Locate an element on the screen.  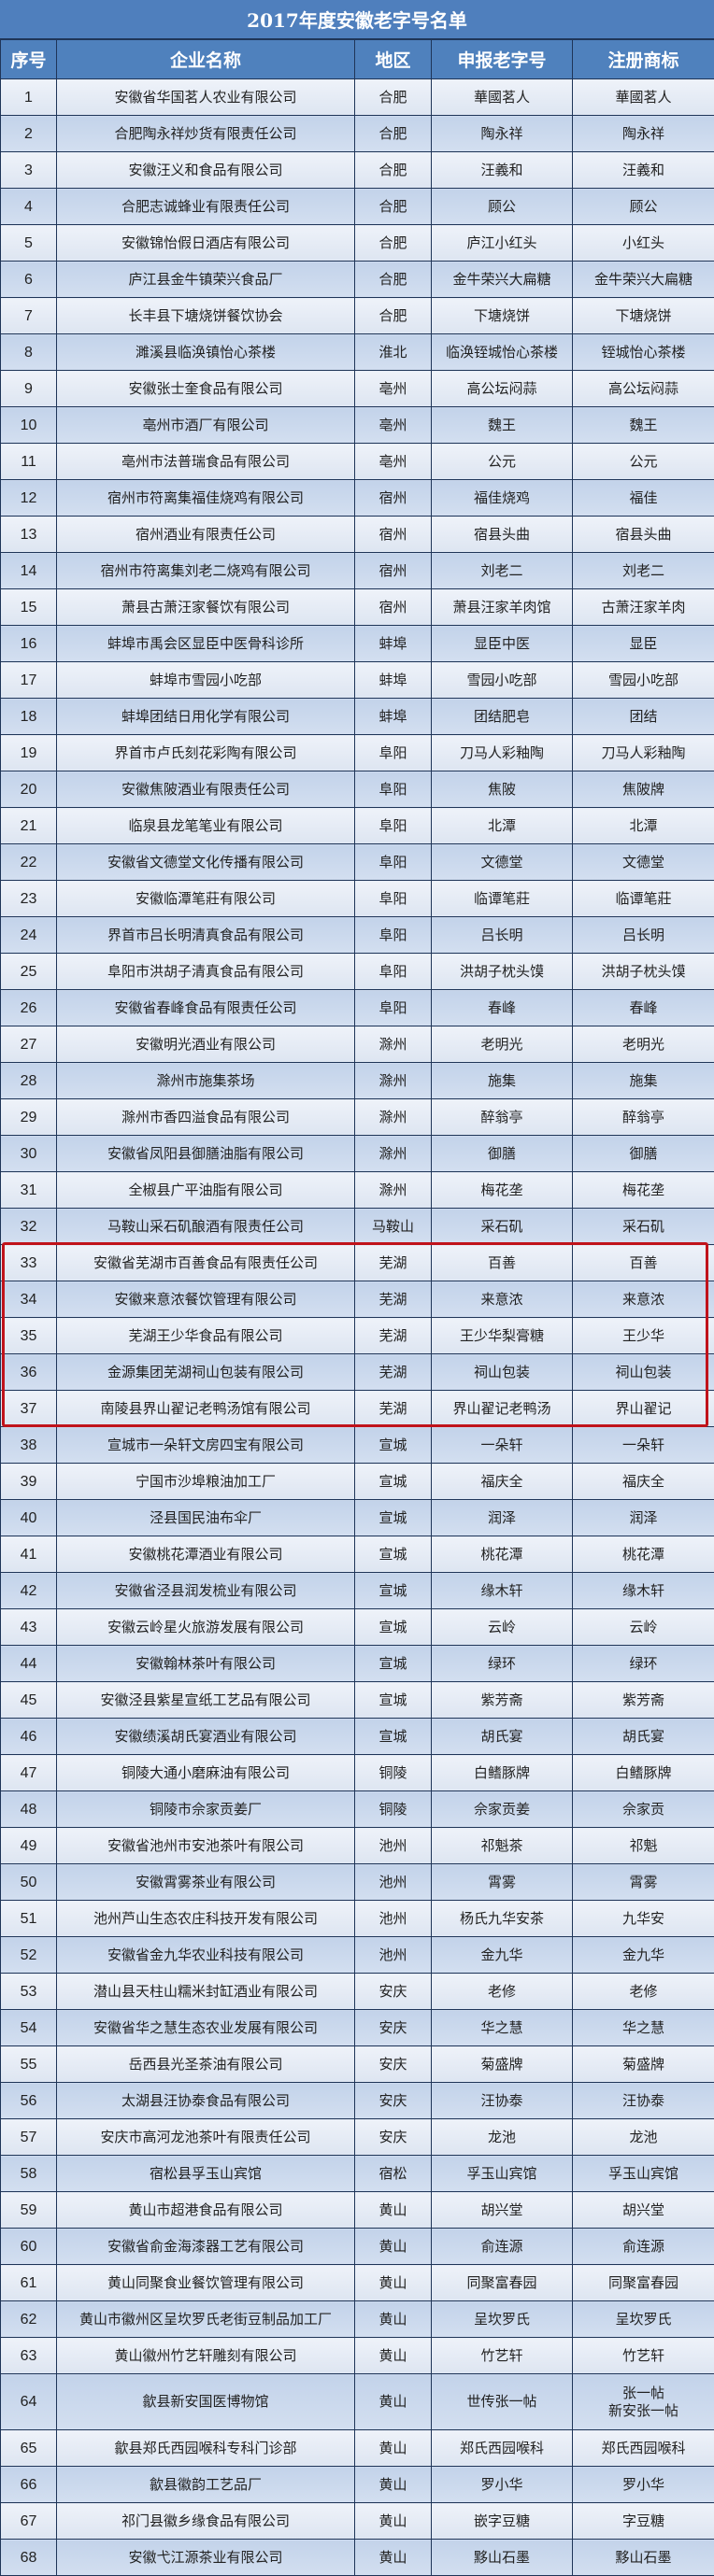
cell-company: 界首市卢氏刻花彩陶有限公司 is located at coordinates (205, 752).